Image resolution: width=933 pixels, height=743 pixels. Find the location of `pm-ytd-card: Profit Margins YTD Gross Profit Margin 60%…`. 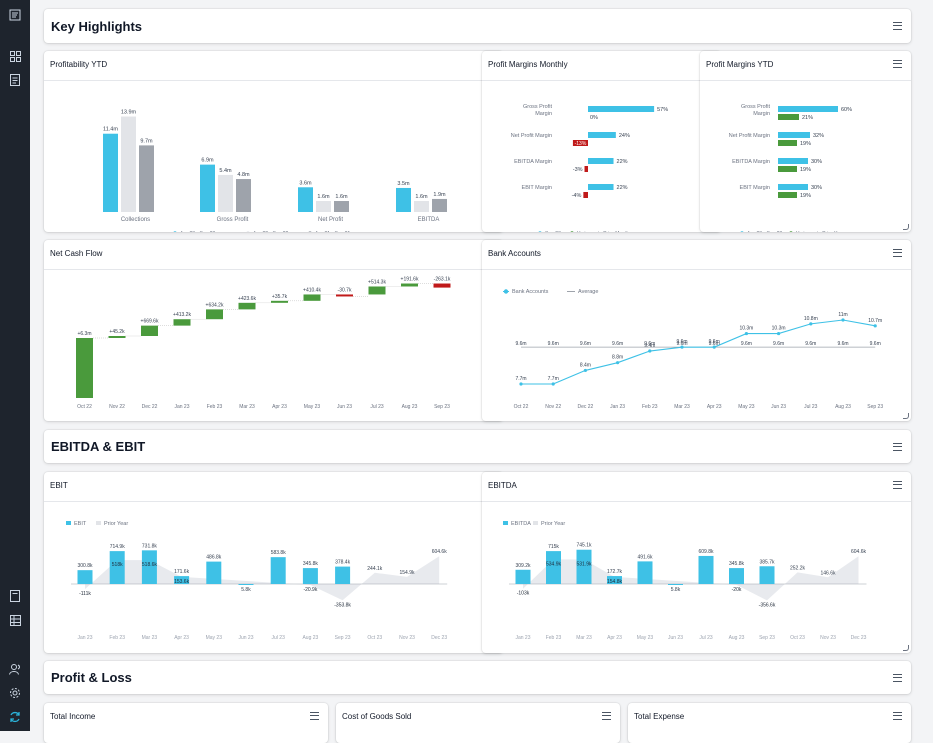

pm-ytd-card: Profit Margins YTD Gross Profit Margin 60%… is located at coordinates (805, 141).